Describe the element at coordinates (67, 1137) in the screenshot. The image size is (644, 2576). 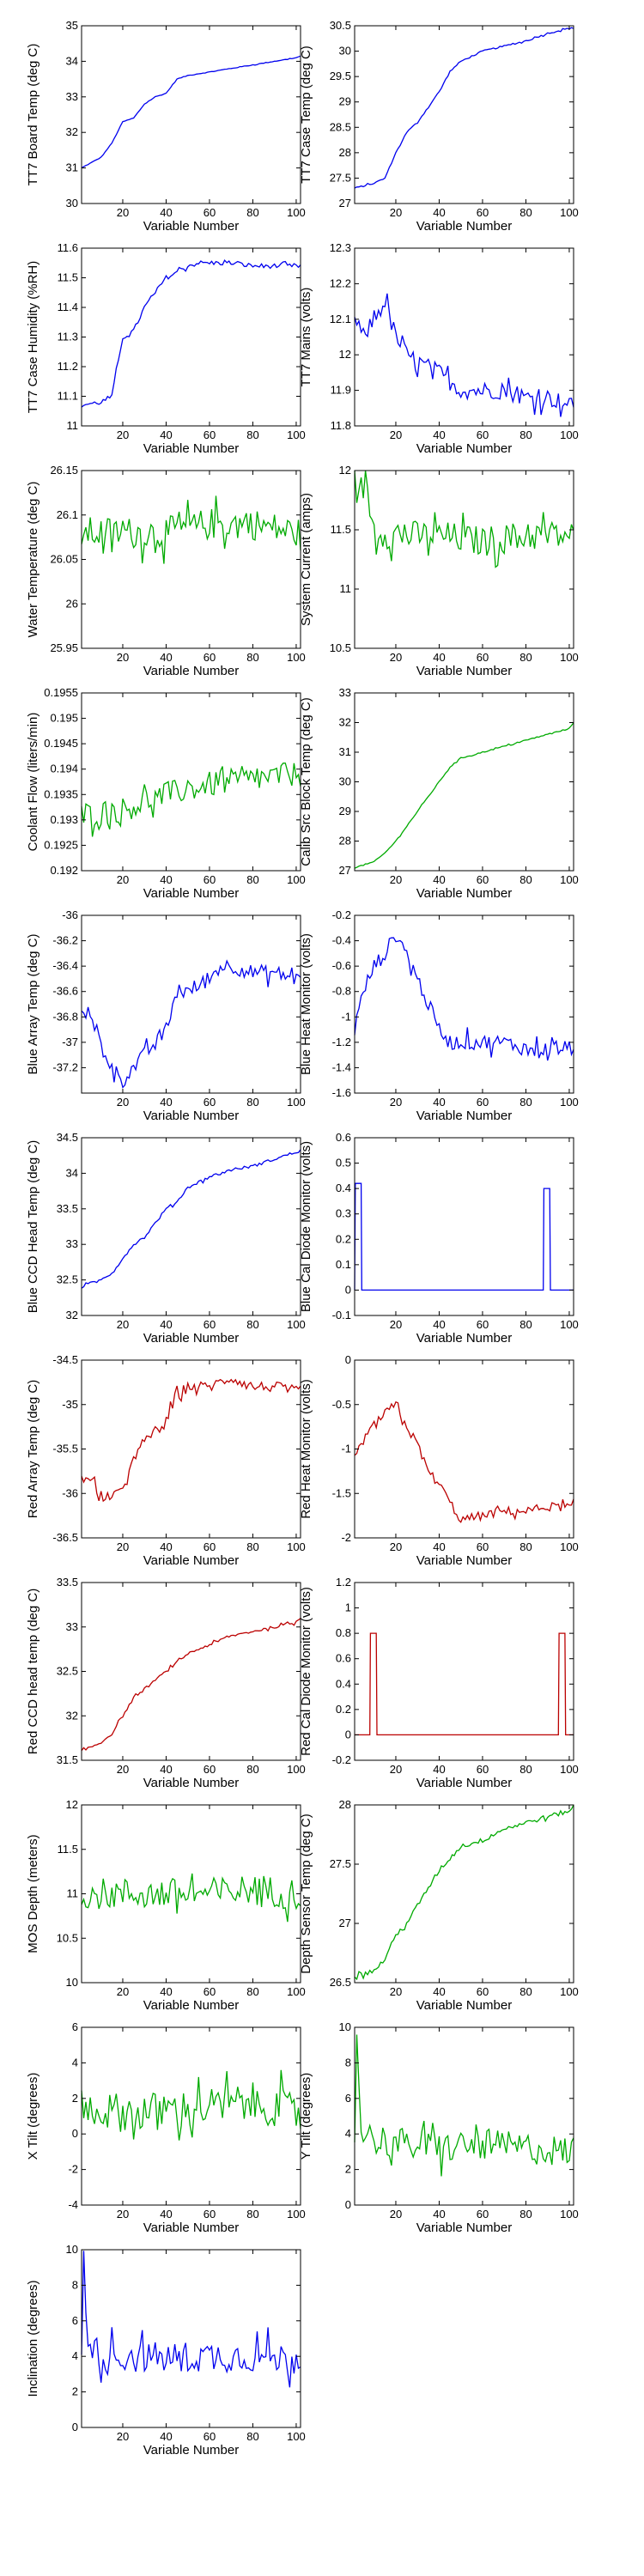
I see `y-tick-label: 34.5` at that location.